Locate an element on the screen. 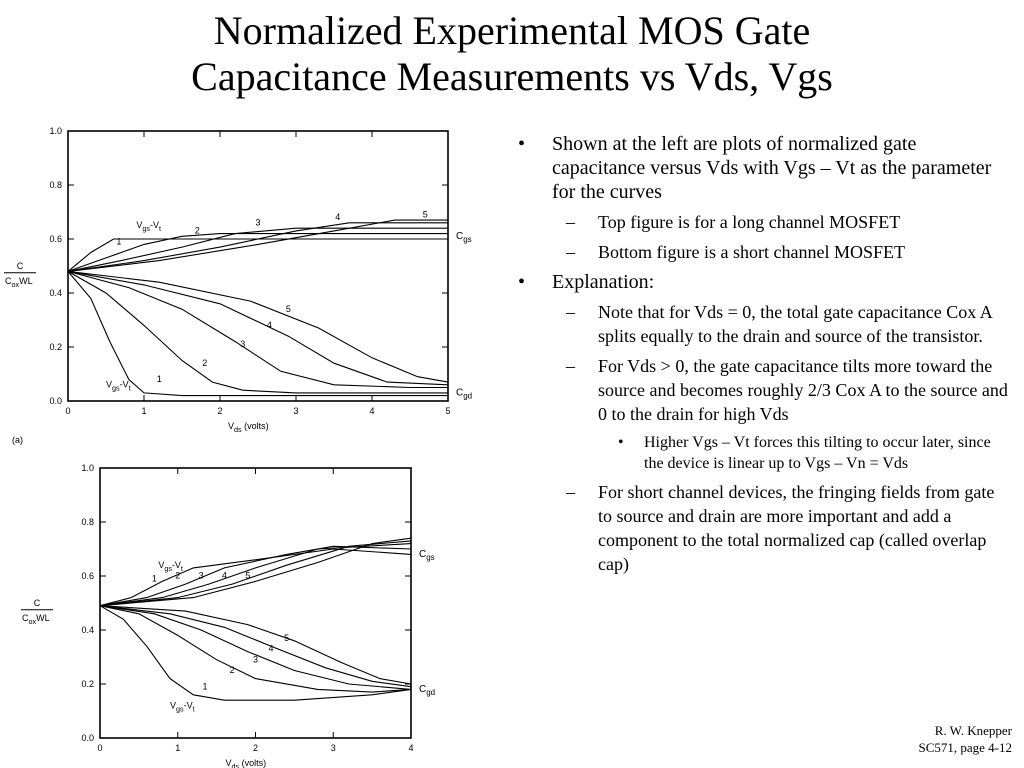  x-tick-label: 5 is located at coordinates (447, 411).